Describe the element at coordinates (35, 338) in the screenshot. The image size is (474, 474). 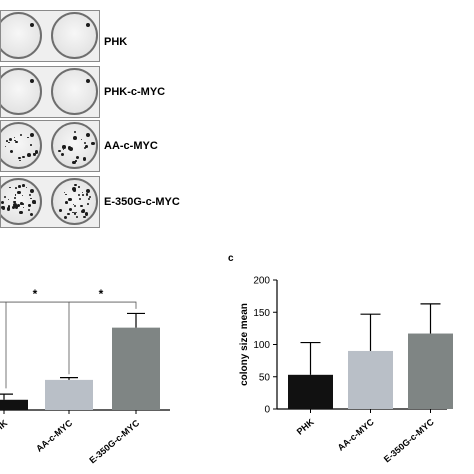
I see `significance-bracket` at that location.